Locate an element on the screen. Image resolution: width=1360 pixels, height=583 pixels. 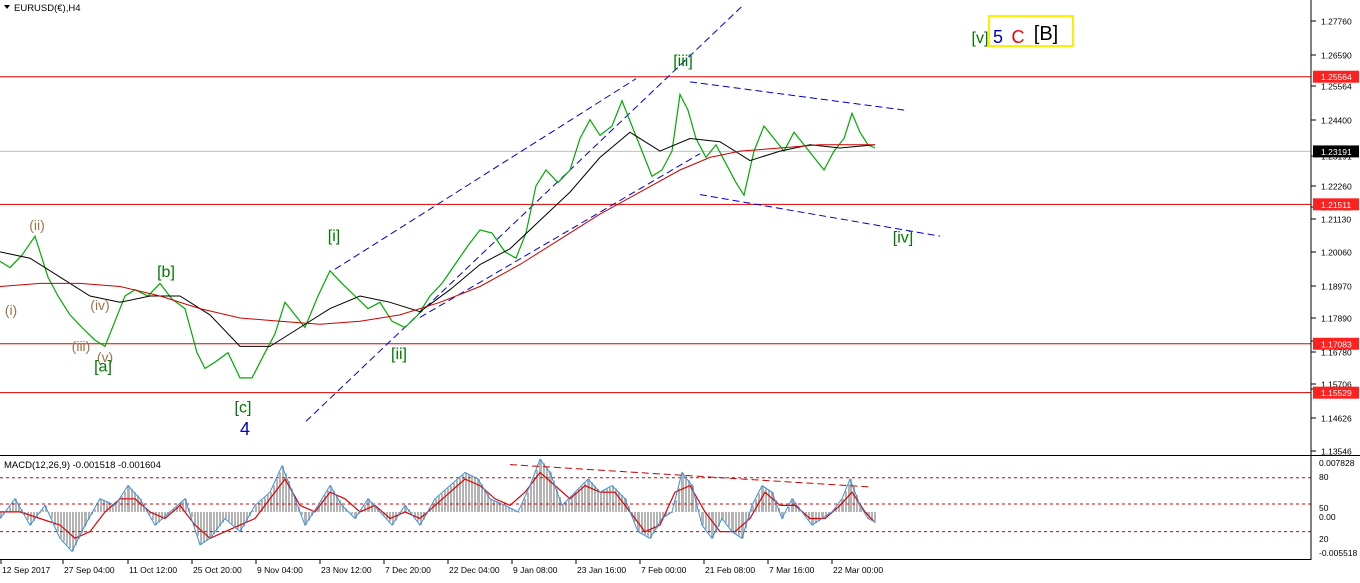
price-tick-label: 1.22260 is located at coordinates (1336, 187).